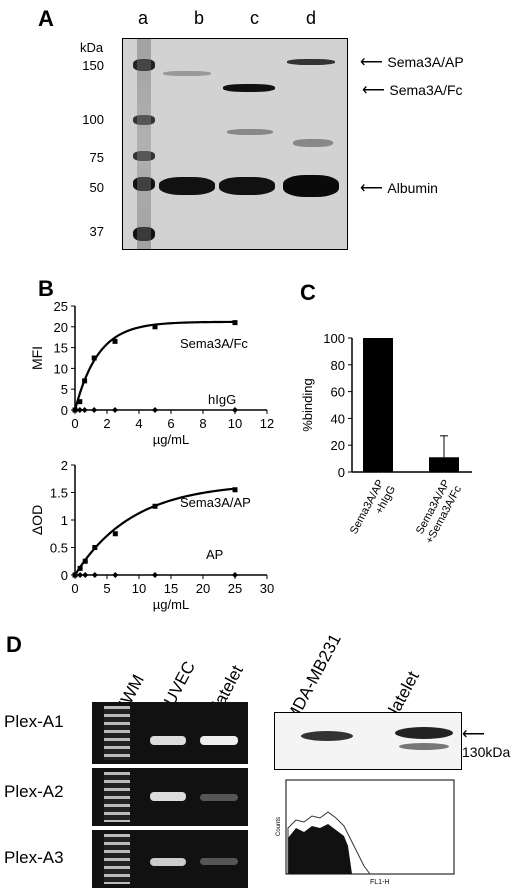  Describe the element at coordinates (96, 187) in the screenshot. I see `marker-50: 50` at that location.